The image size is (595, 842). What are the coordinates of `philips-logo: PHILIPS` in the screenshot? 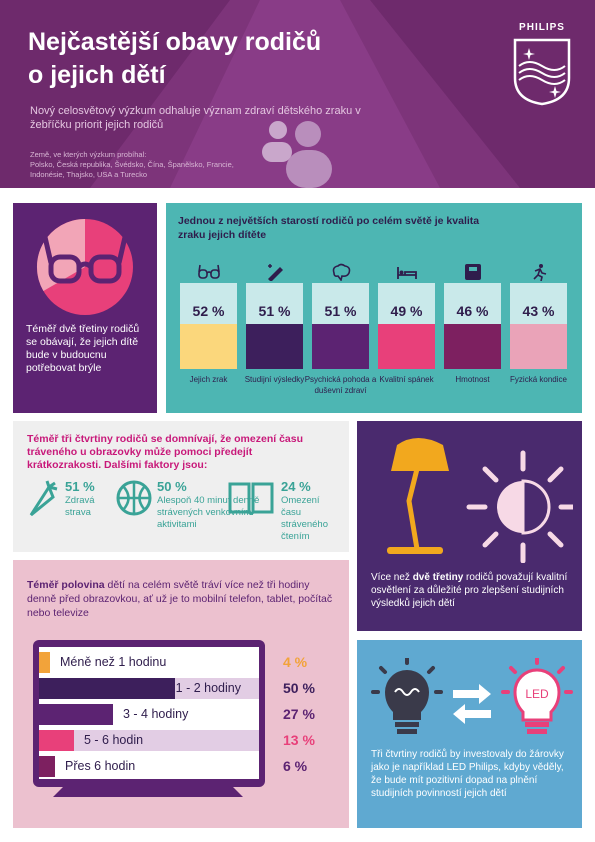 It's located at (542, 64).